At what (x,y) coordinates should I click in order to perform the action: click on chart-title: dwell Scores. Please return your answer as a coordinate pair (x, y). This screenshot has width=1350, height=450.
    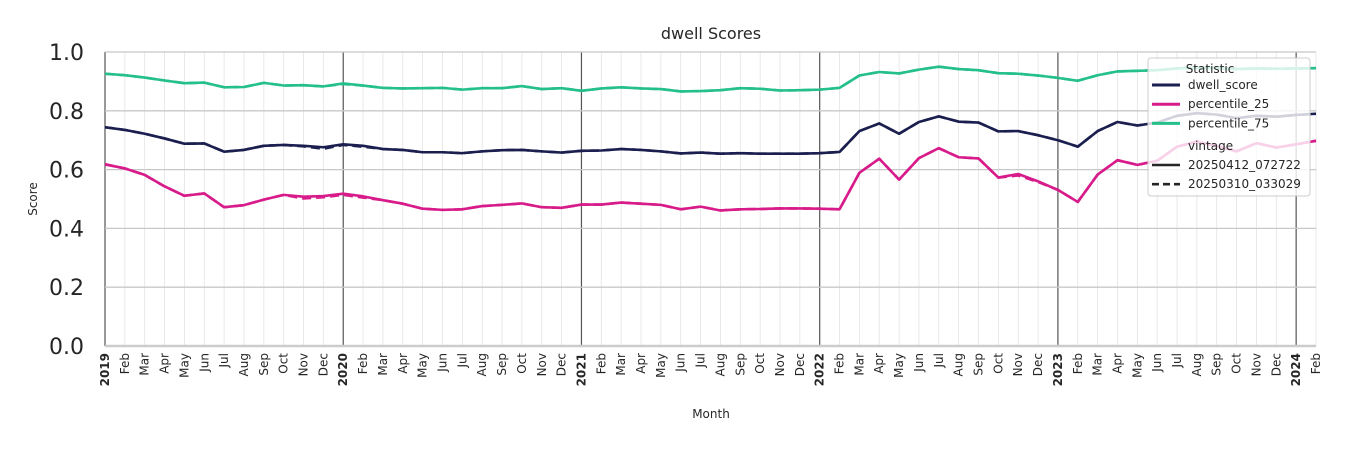
    Looking at the image, I should click on (711, 33).